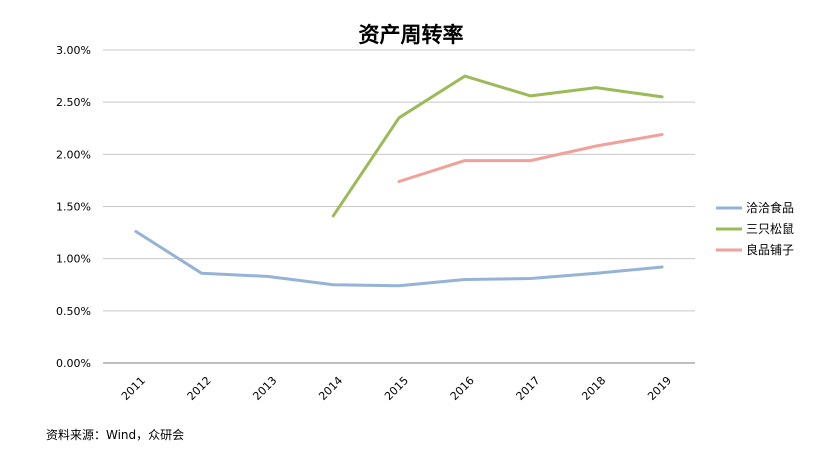 This screenshot has height=456, width=833. I want to click on source-note: 资料来源：Wind，众研会, so click(115, 435).